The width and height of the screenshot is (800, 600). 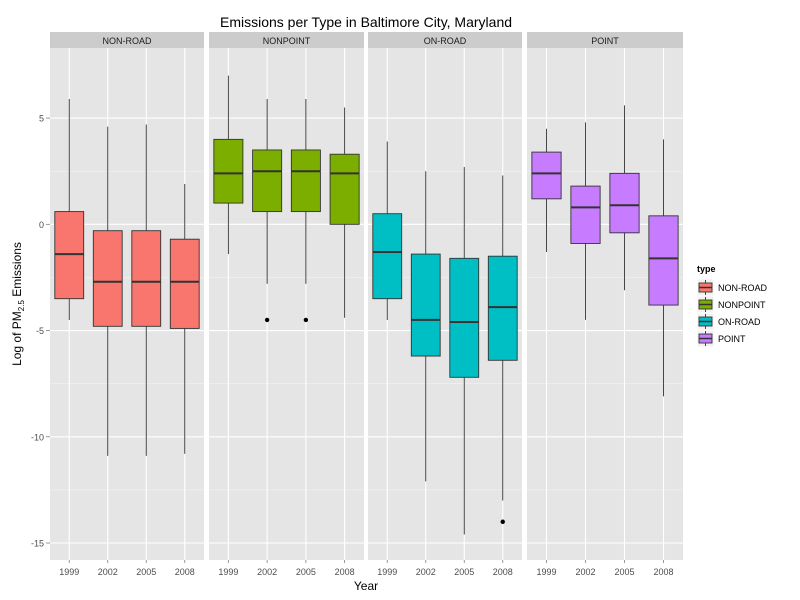 I want to click on box-point-2005, so click(x=624, y=198).